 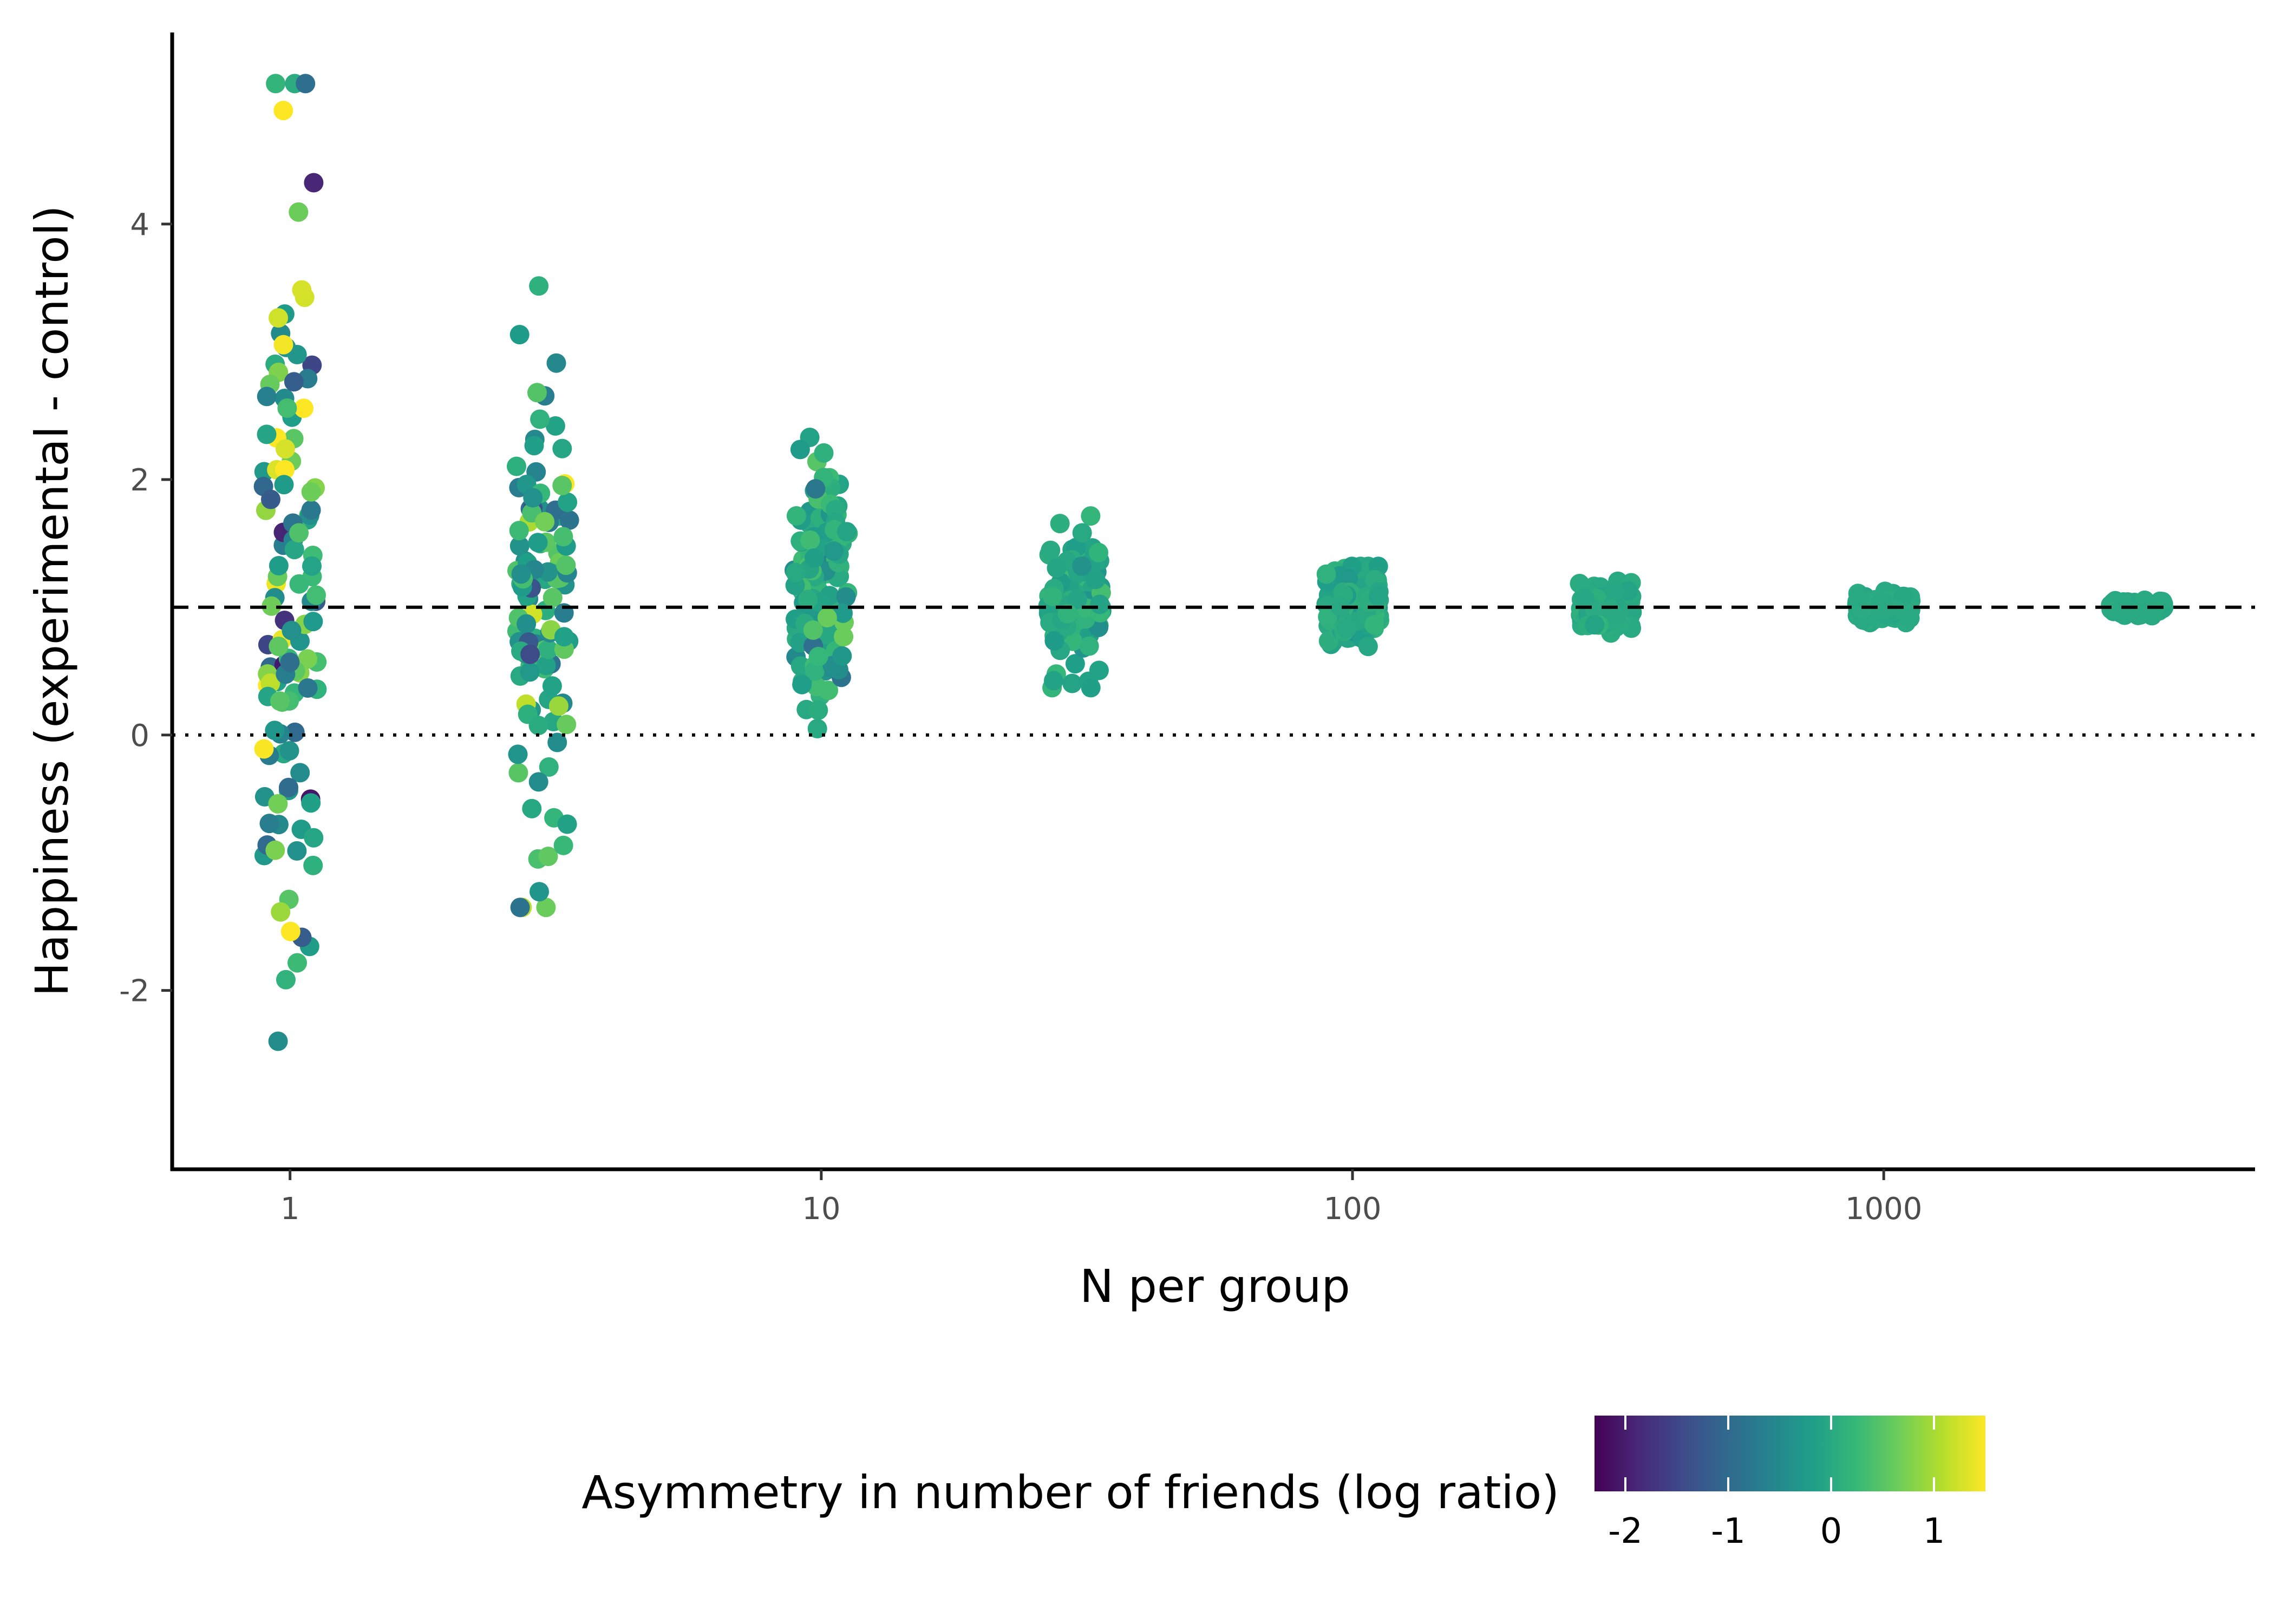 What do you see at coordinates (1215, 1286) in the screenshot?
I see `x-axis-title: N per group` at bounding box center [1215, 1286].